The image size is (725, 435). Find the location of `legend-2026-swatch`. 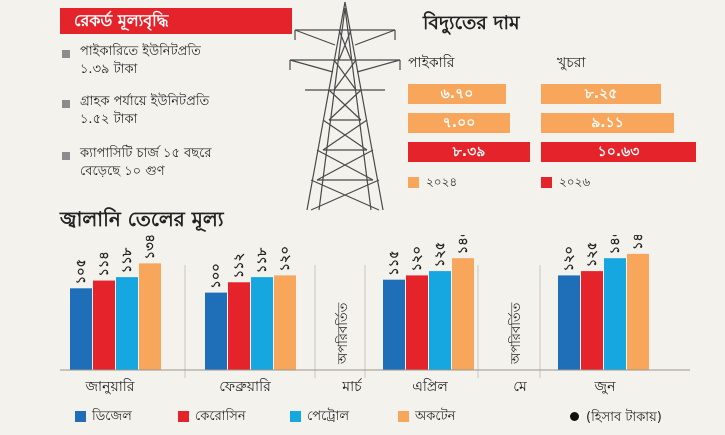

legend-2026-swatch is located at coordinates (546, 182).